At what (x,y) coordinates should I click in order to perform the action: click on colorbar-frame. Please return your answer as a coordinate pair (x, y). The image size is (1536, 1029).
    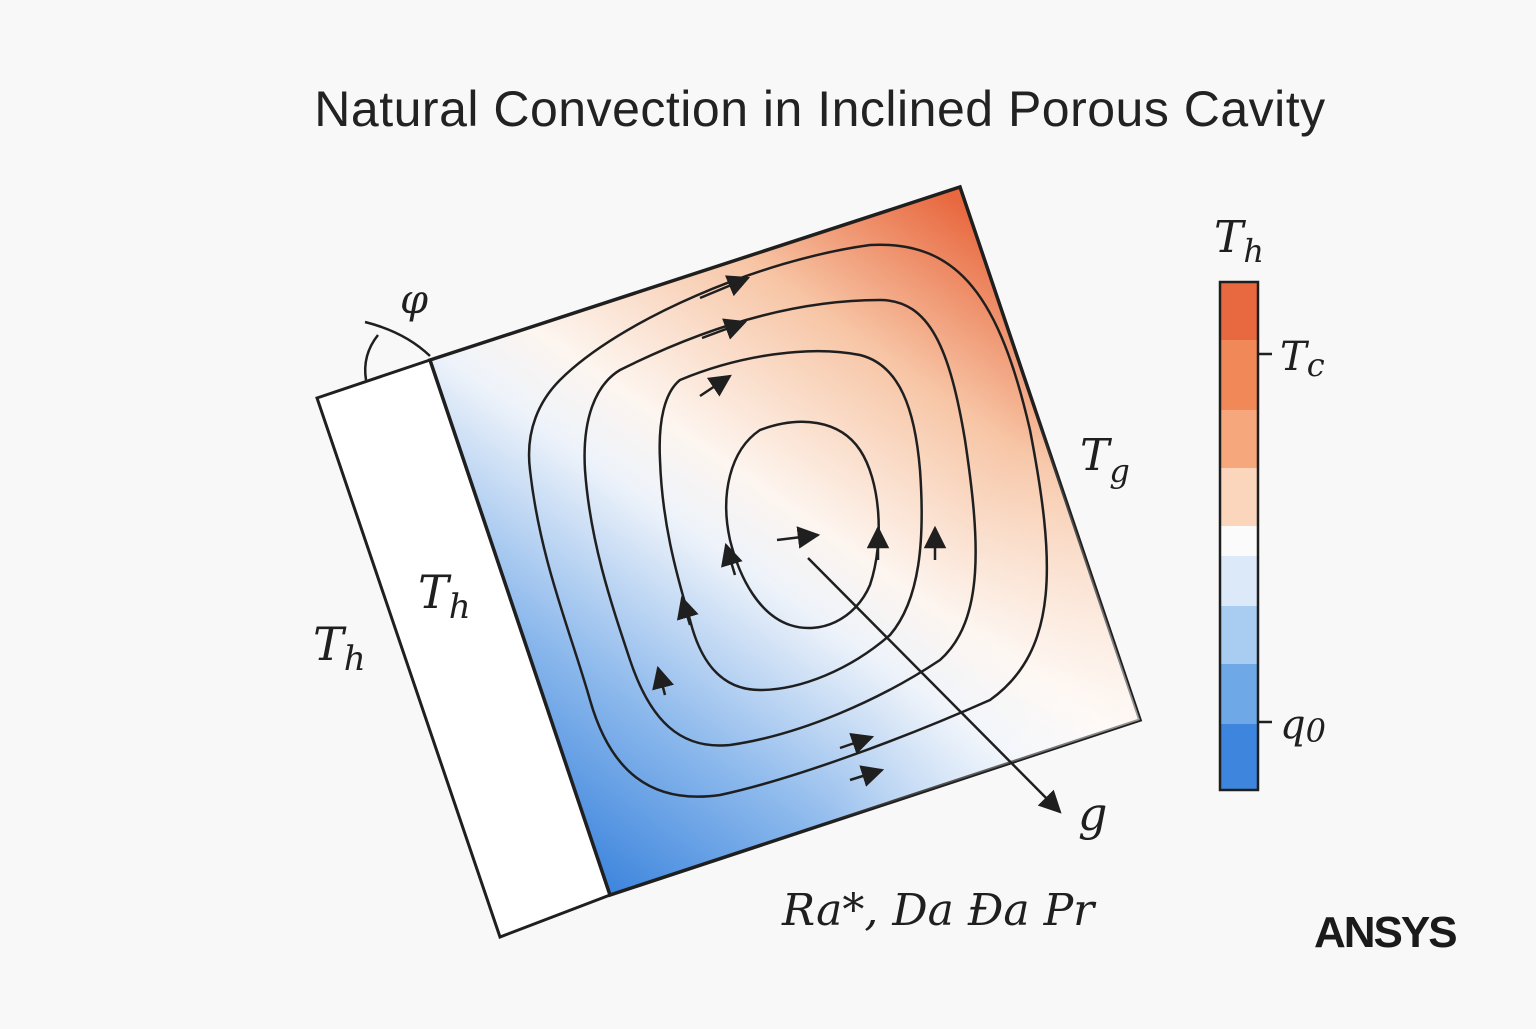
    Looking at the image, I should click on (1239, 536).